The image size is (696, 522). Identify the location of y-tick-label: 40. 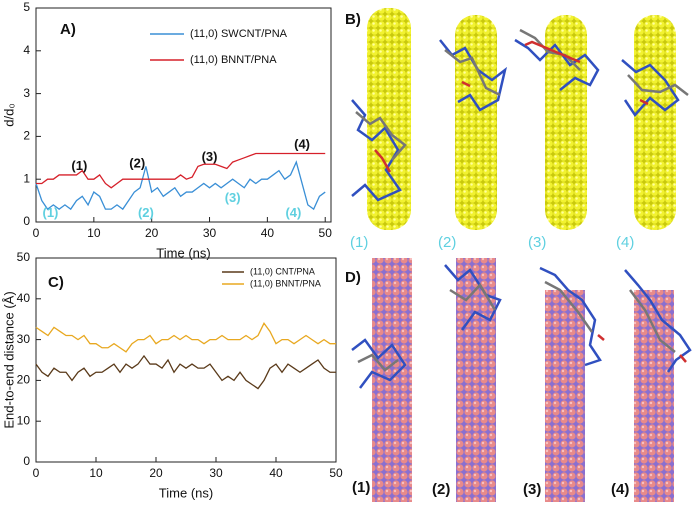
(24, 298).